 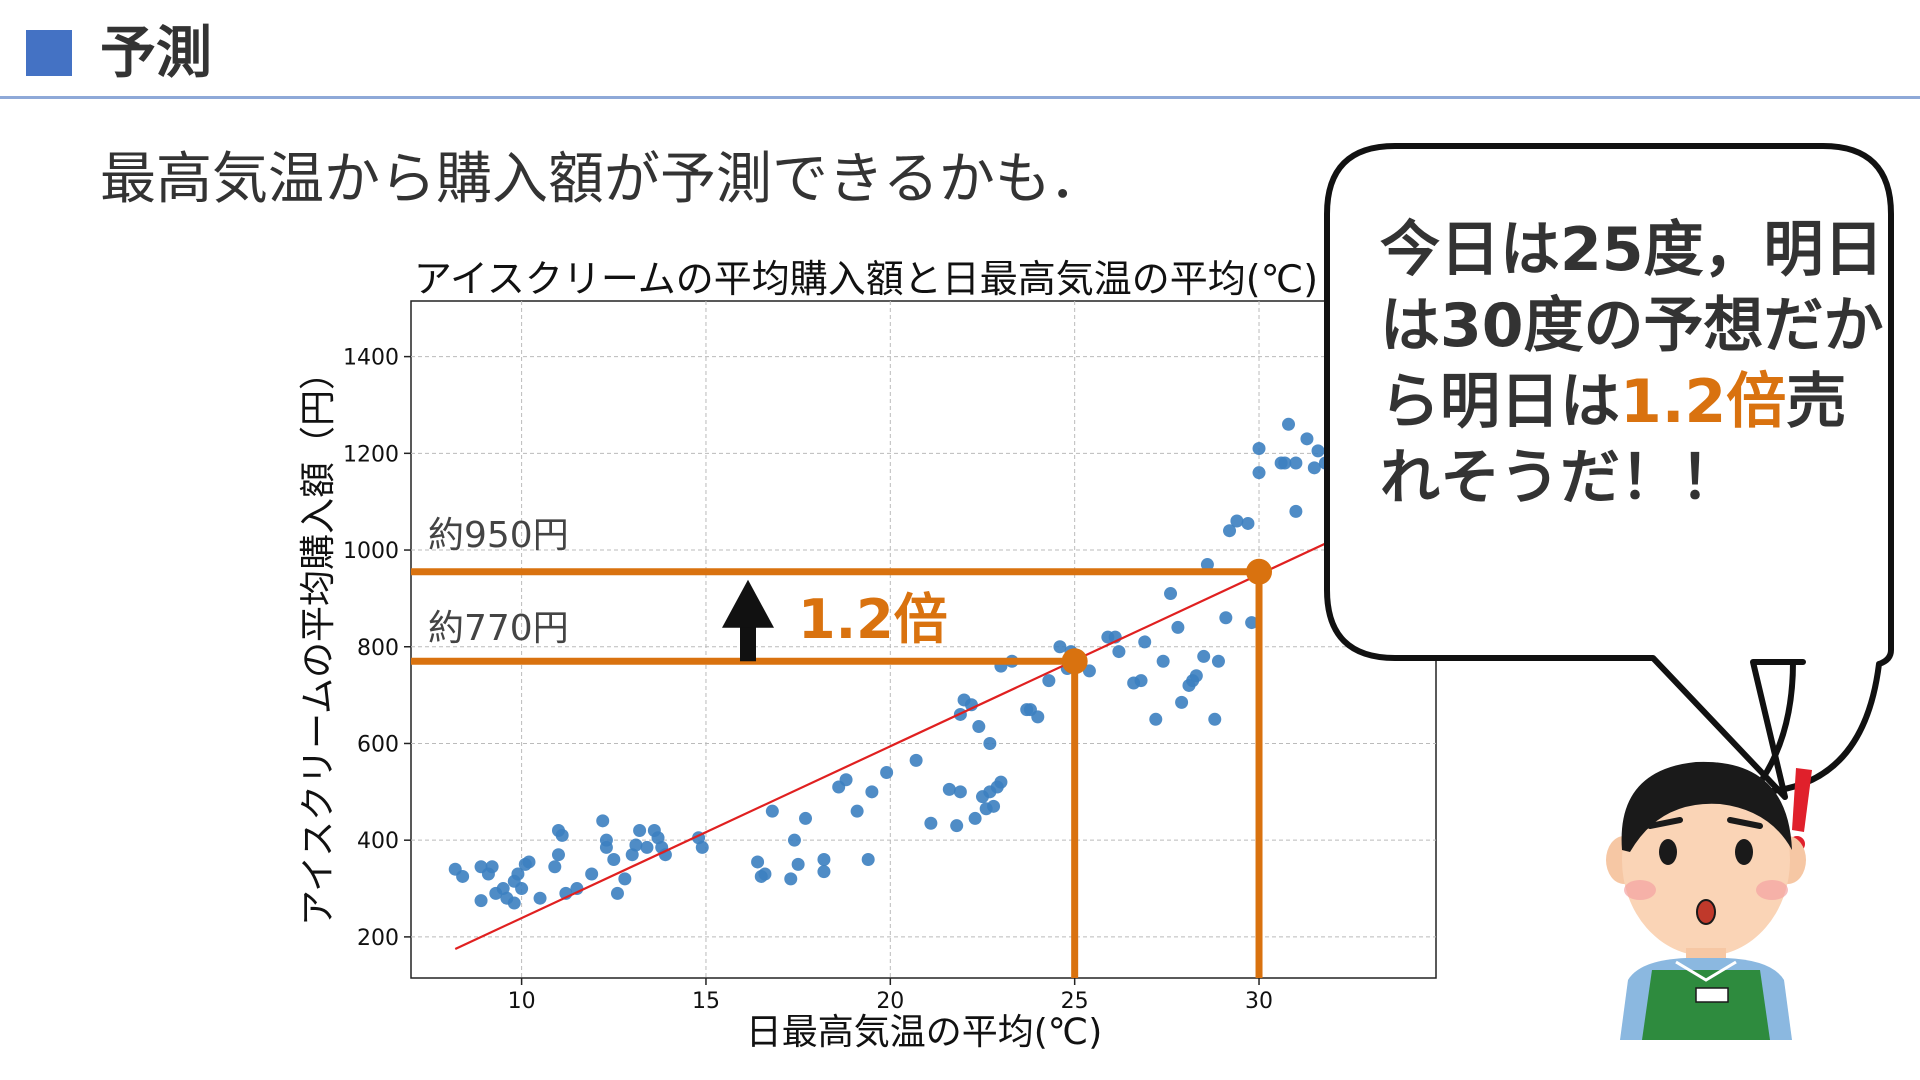 What do you see at coordinates (960, 97) in the screenshot?
I see `header-divider` at bounding box center [960, 97].